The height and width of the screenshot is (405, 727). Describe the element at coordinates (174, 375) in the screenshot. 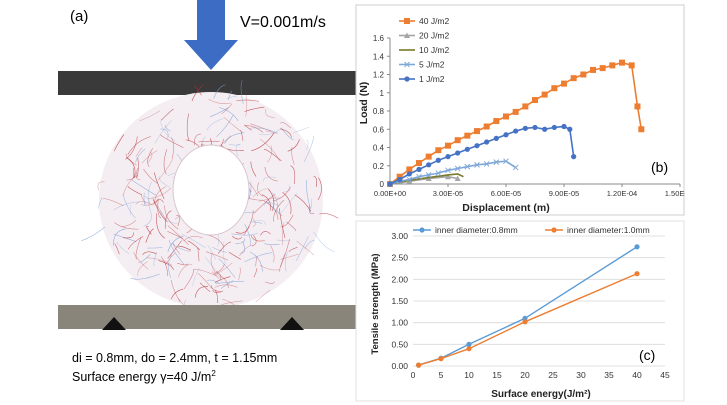

I see `surface-energy-line: Surface energy γ=40 J/m2` at that location.